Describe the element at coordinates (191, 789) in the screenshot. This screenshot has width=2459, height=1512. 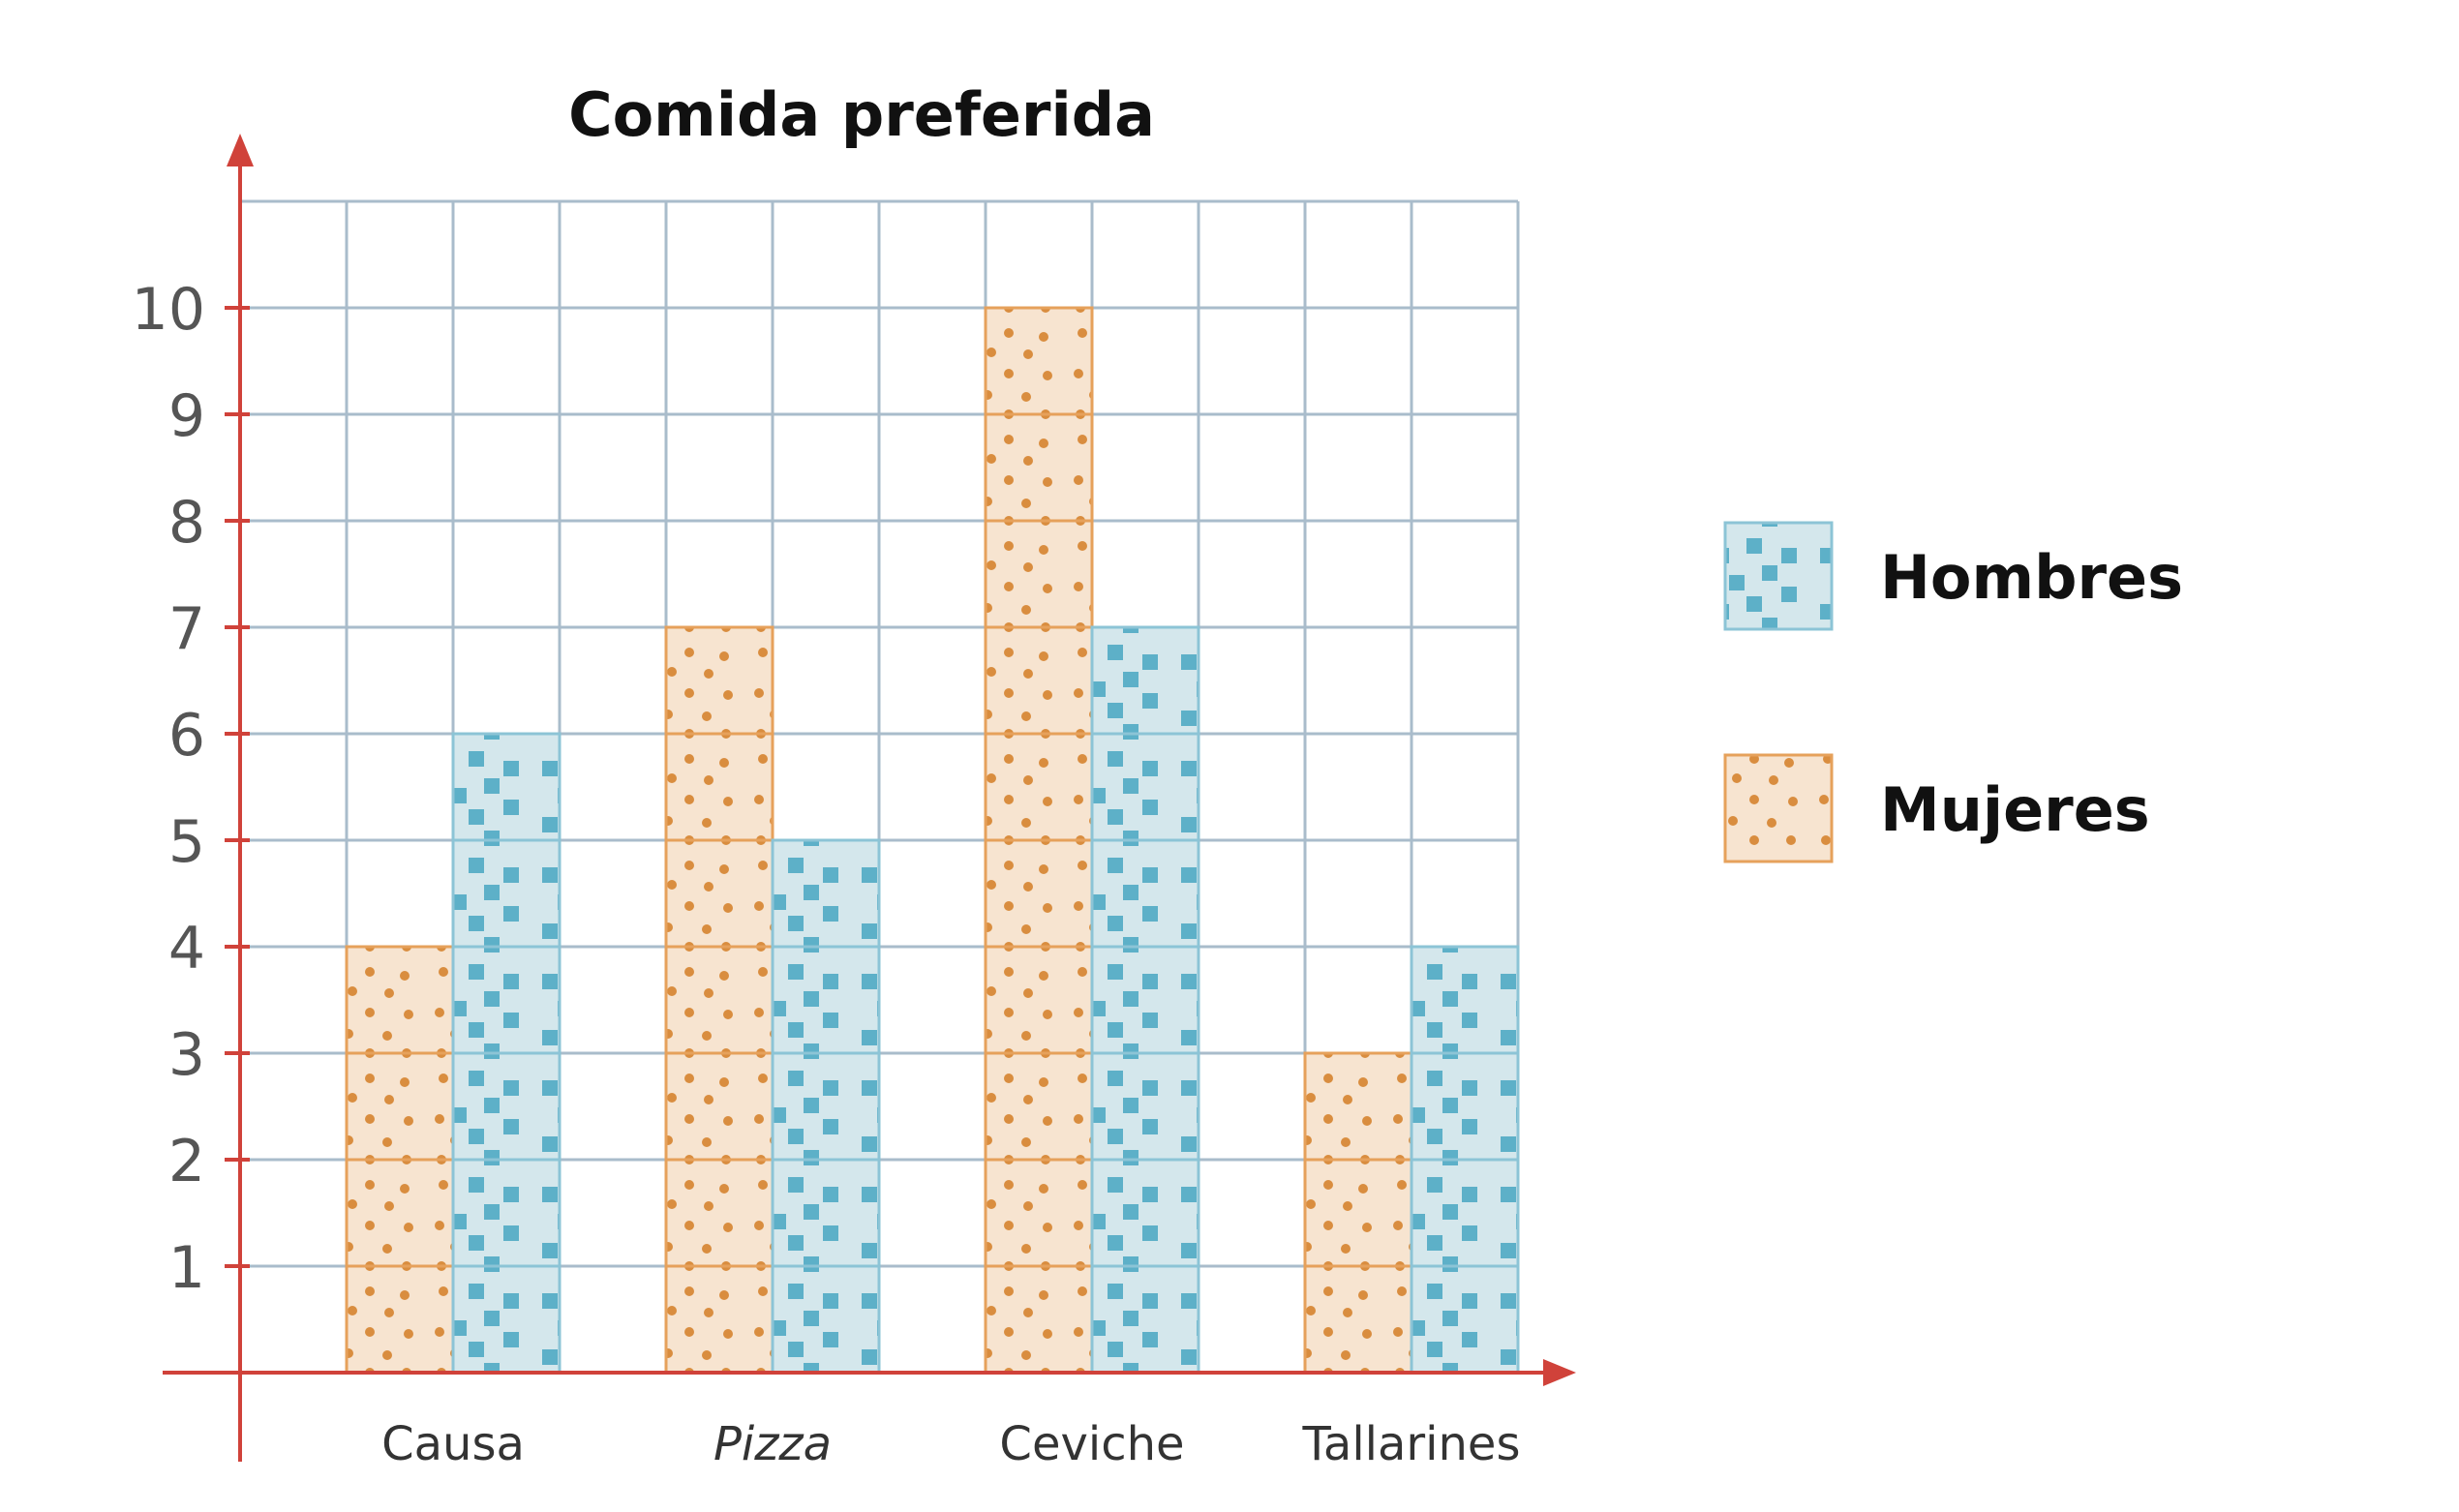
I see `y-ticks: 1 2 3 4 5 6 7 8 9 10` at that location.